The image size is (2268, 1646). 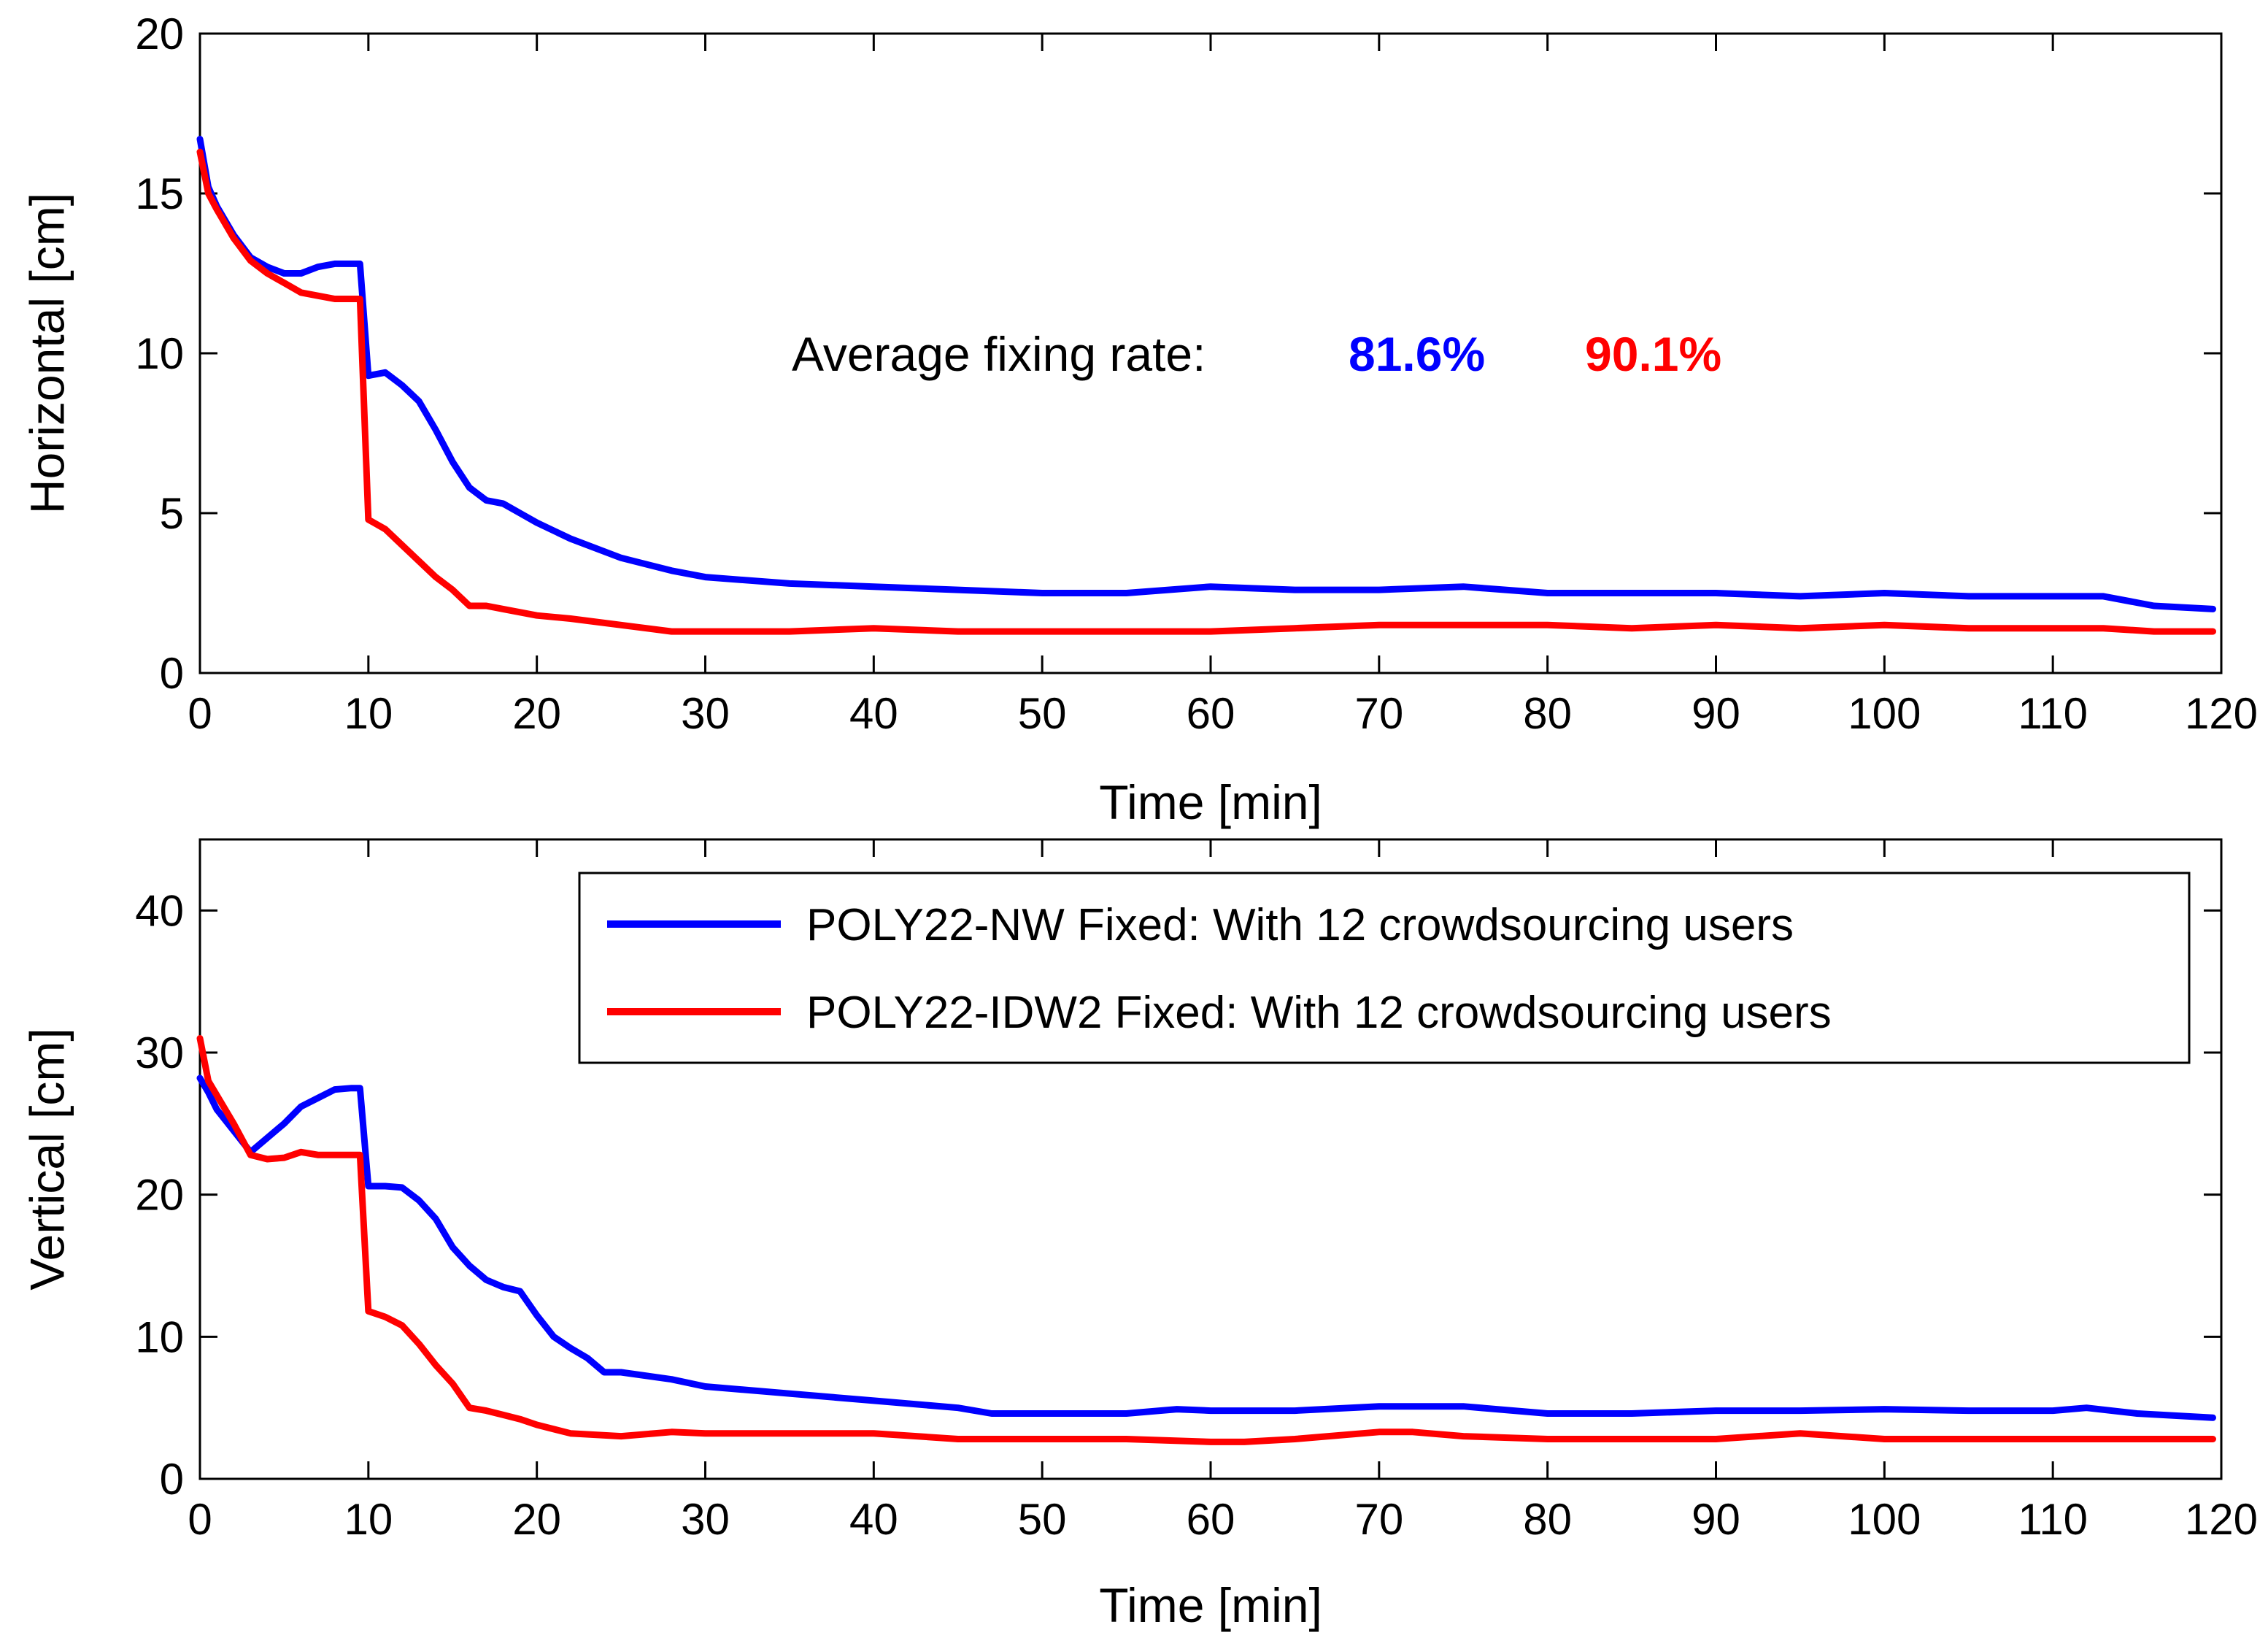 What do you see at coordinates (47, 1159) in the screenshot?
I see `vertical-y-axis-label: Vertical [cm]` at bounding box center [47, 1159].